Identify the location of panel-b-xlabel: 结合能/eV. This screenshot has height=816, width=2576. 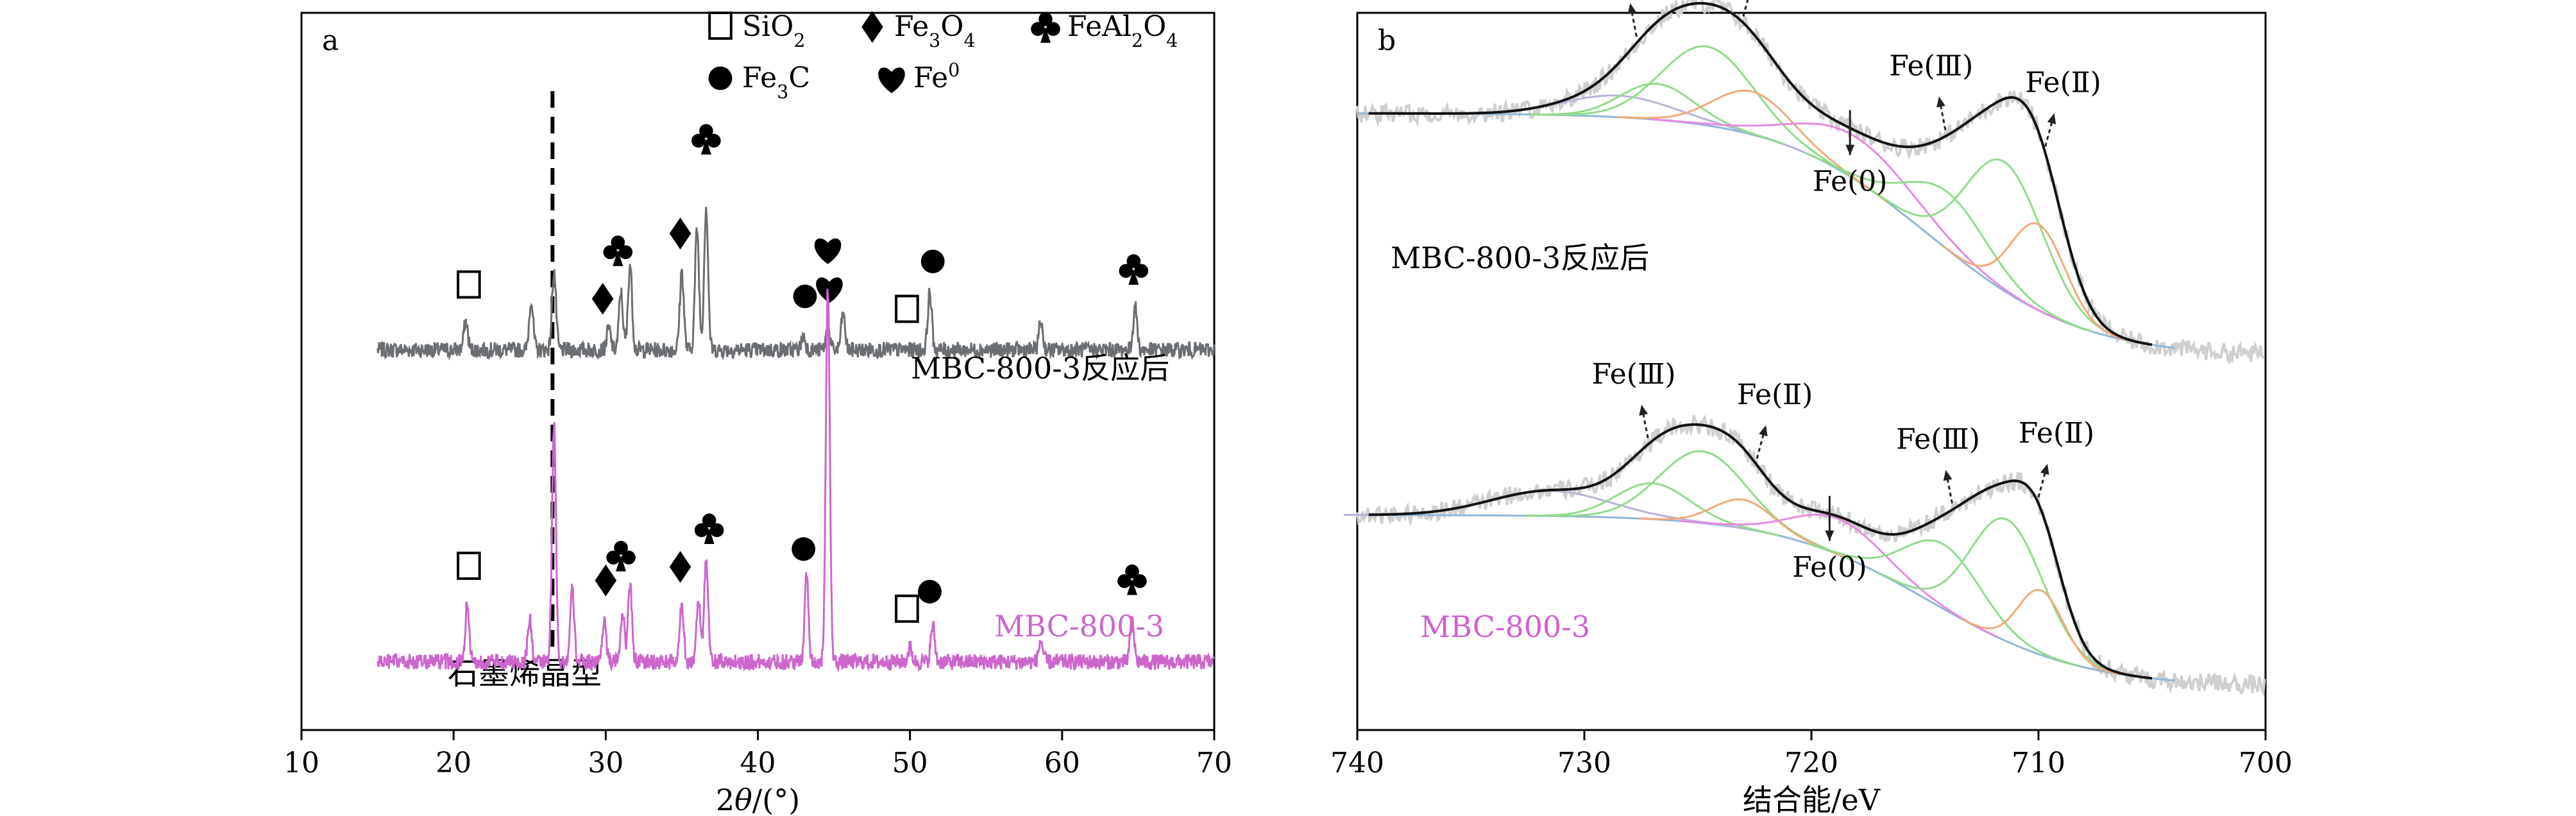
(1812, 799).